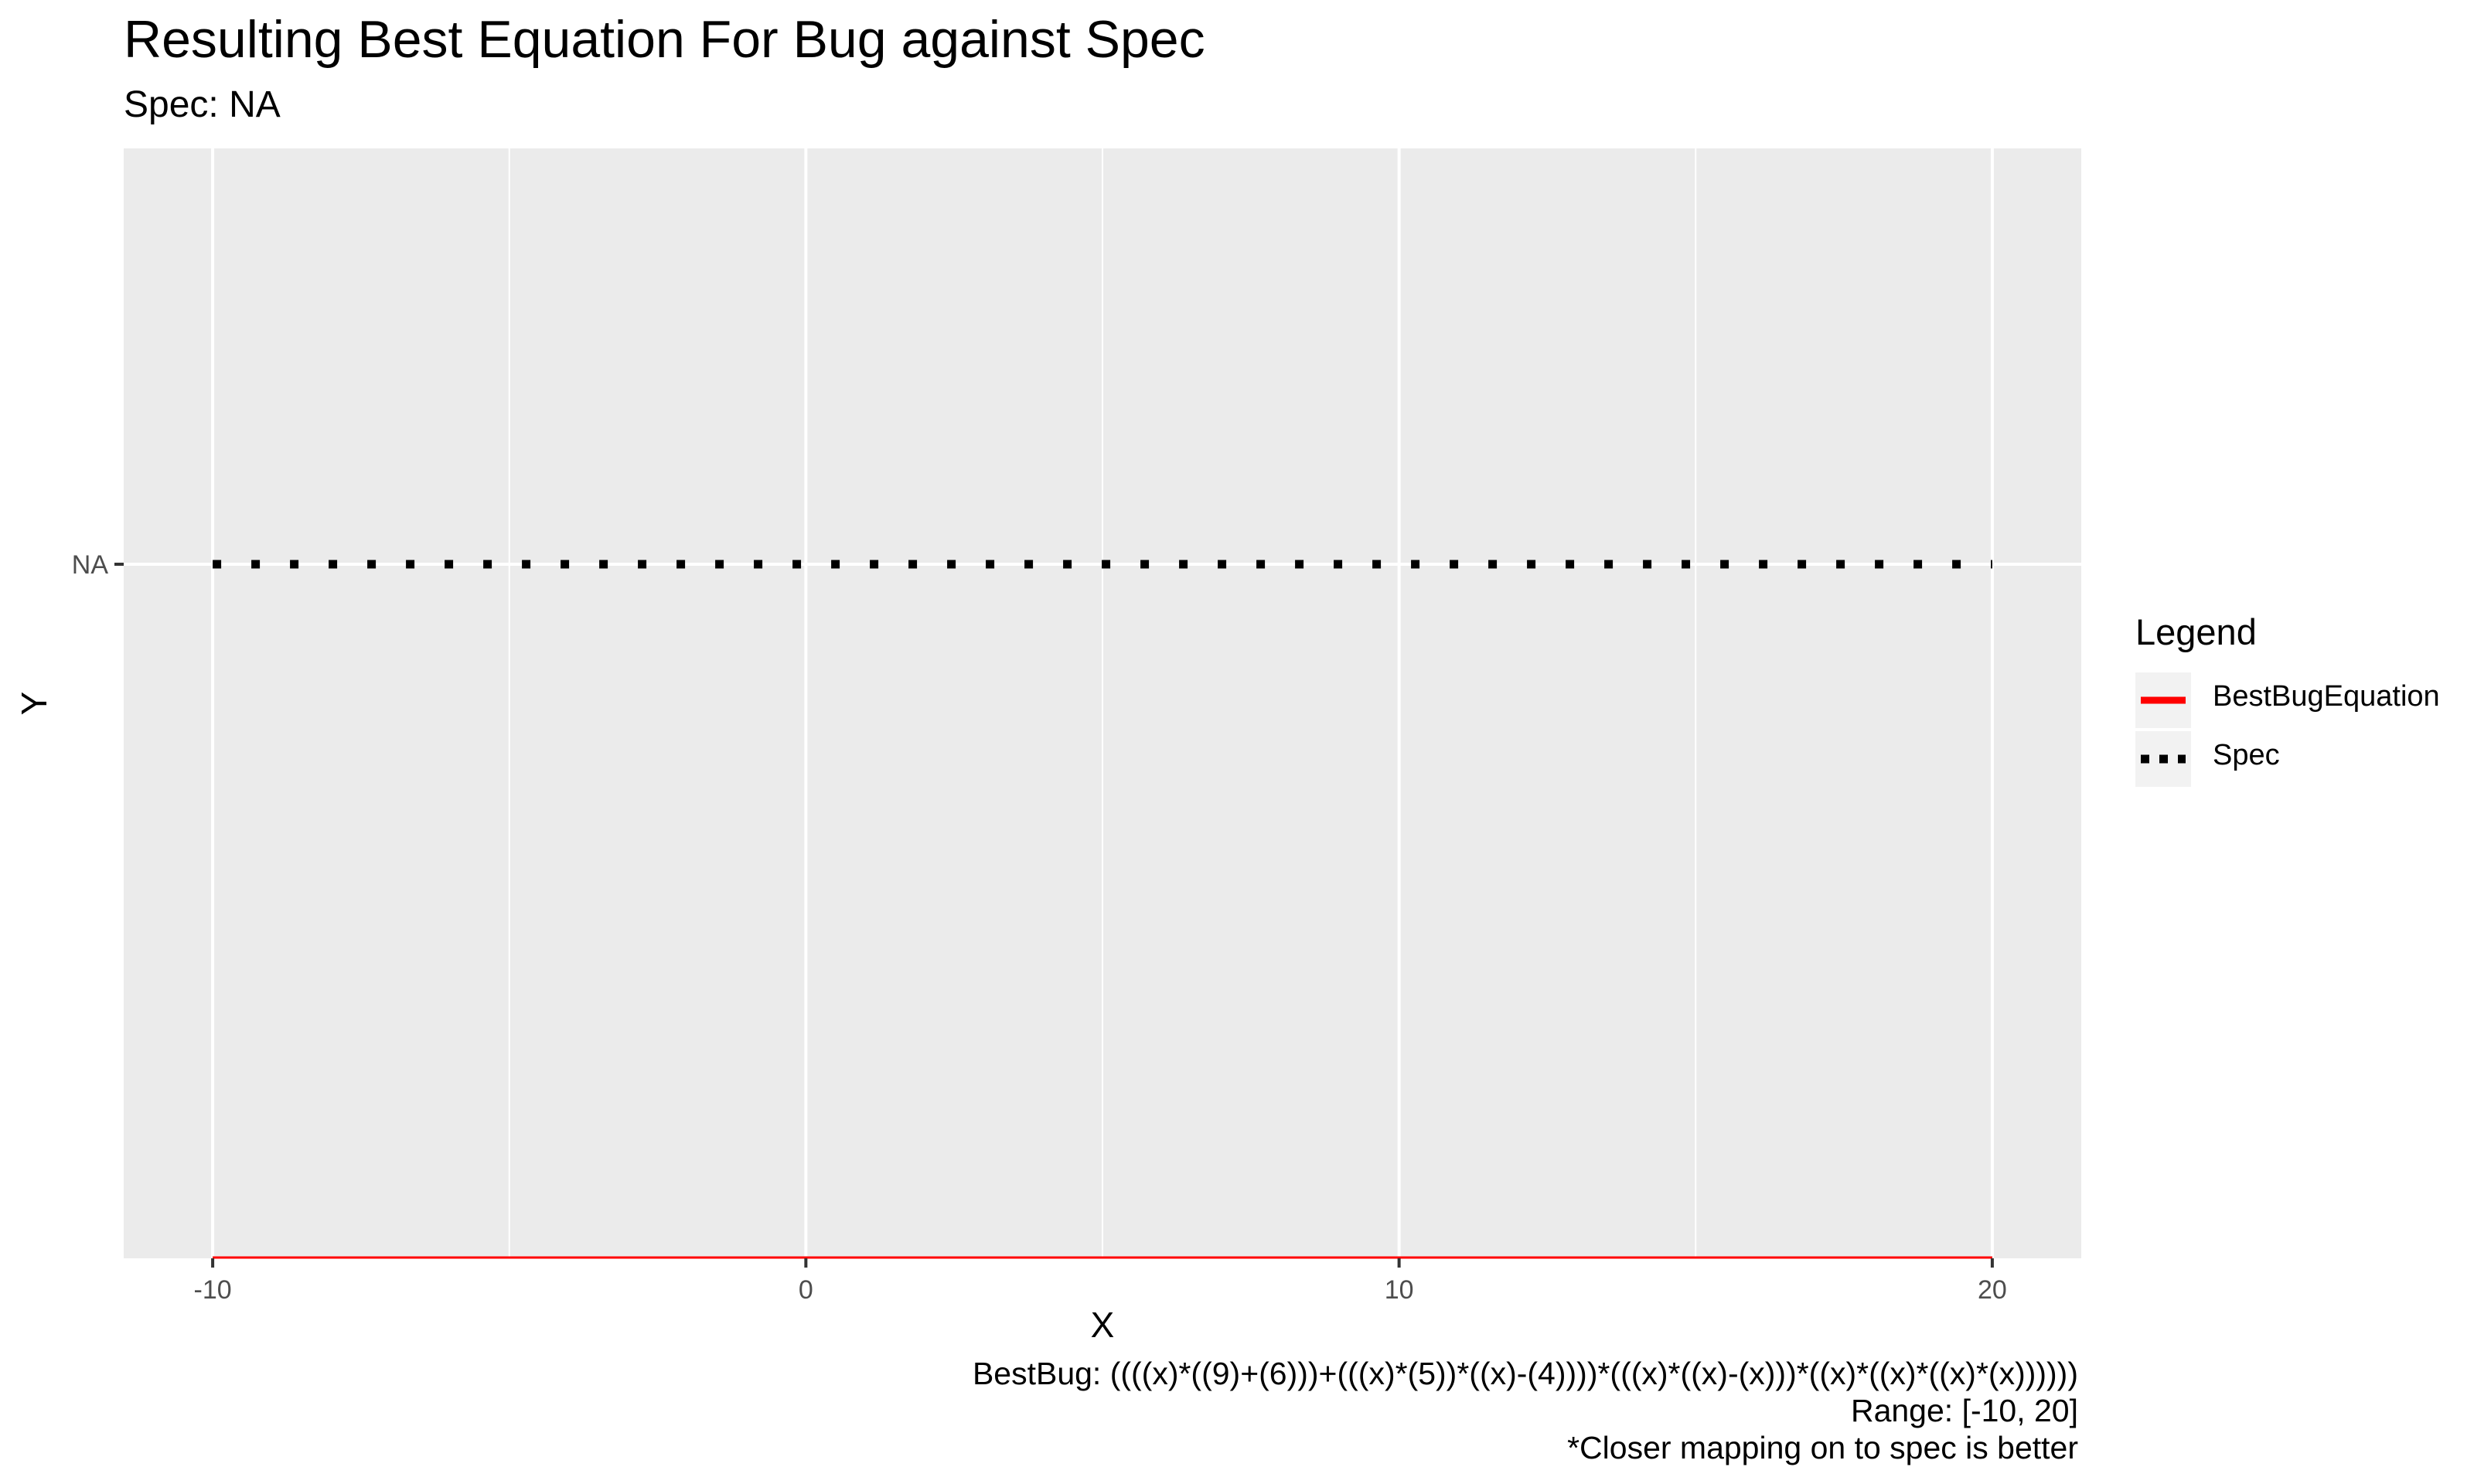 Image resolution: width=2474 pixels, height=1484 pixels. Describe the element at coordinates (1103, 1325) in the screenshot. I see `x-axis-title: X` at that location.